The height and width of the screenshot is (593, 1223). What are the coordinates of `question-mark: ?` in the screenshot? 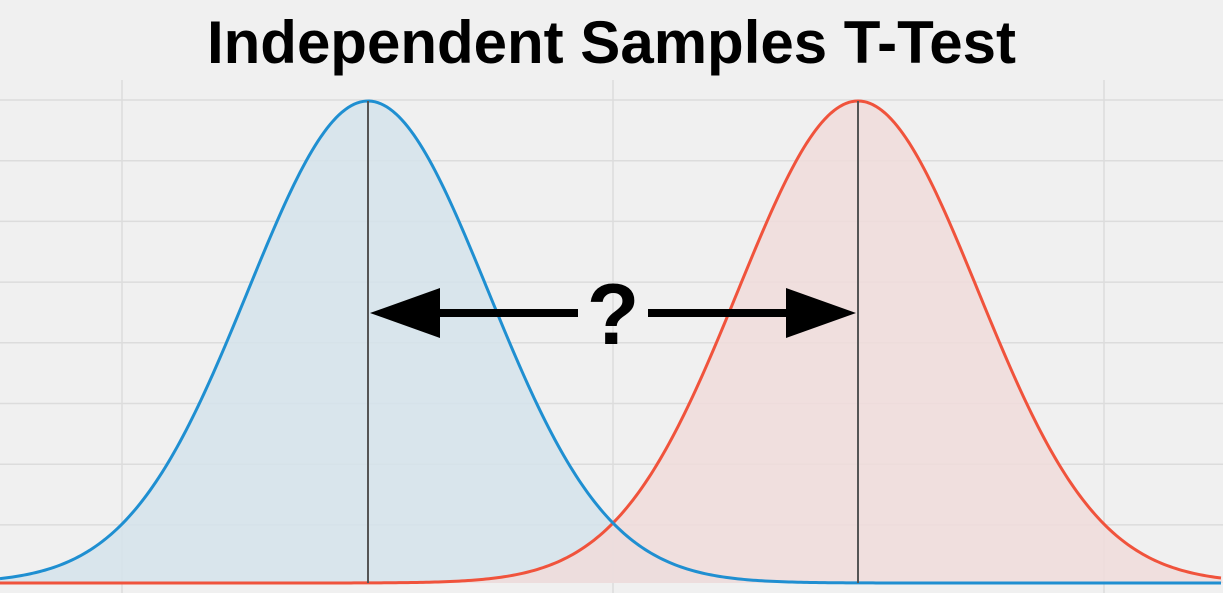 It's located at (613, 315).